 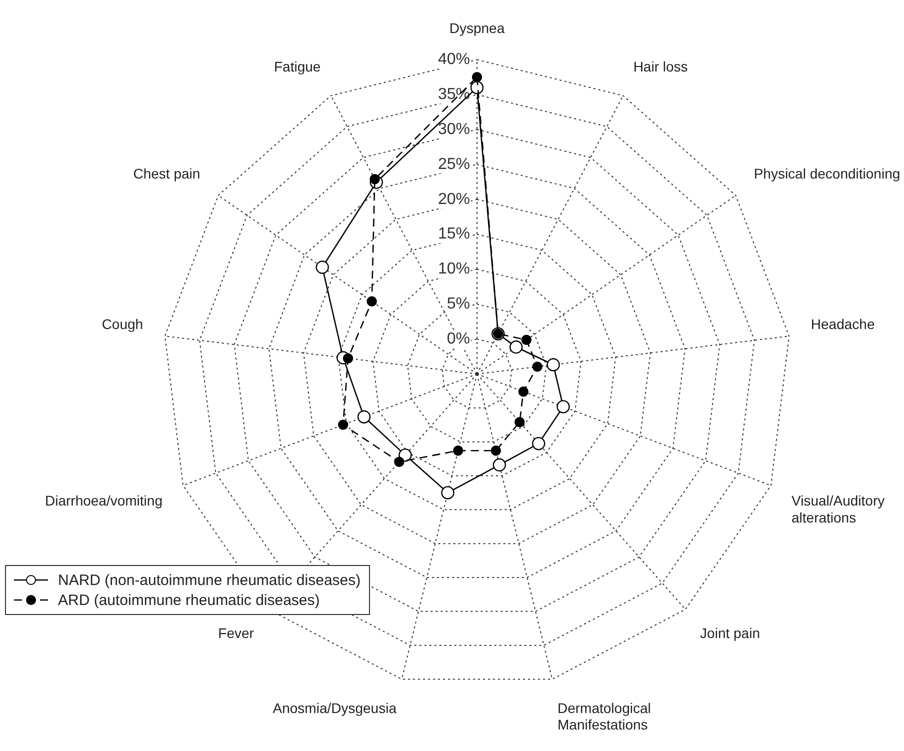 I want to click on spoke-label: Anosmia/Dysgeusia, so click(x=334, y=708).